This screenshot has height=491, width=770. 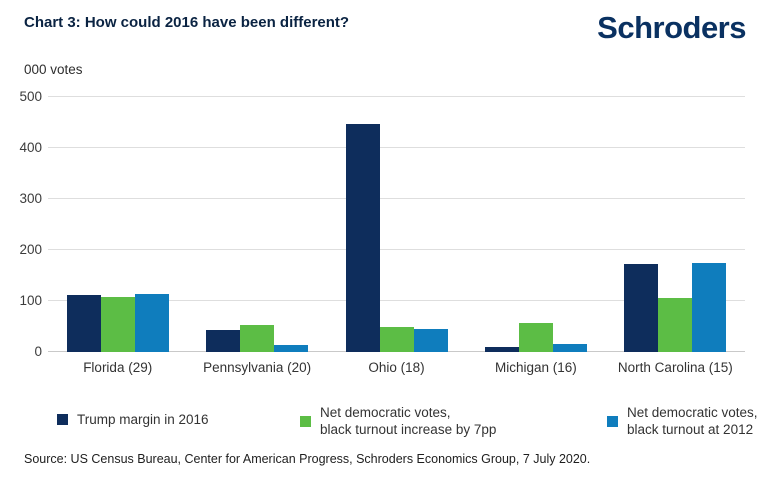 I want to click on y-tick-label-500: 500, so click(x=30, y=96).